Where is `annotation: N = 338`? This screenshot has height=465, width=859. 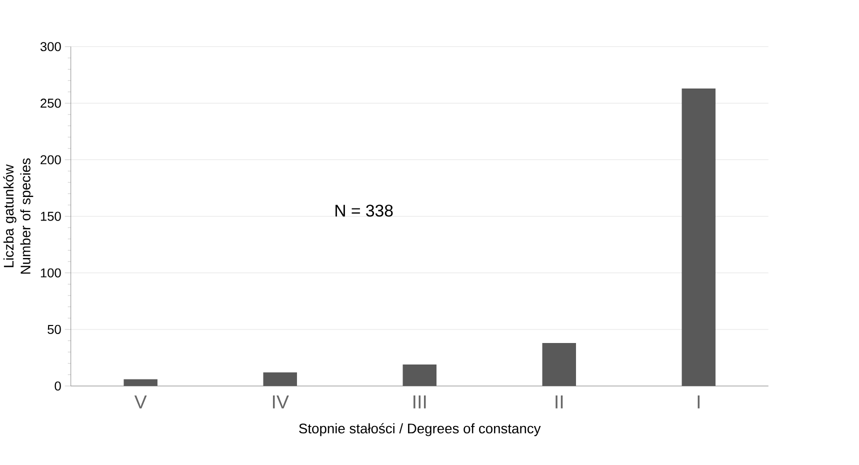 annotation: N = 338 is located at coordinates (364, 210).